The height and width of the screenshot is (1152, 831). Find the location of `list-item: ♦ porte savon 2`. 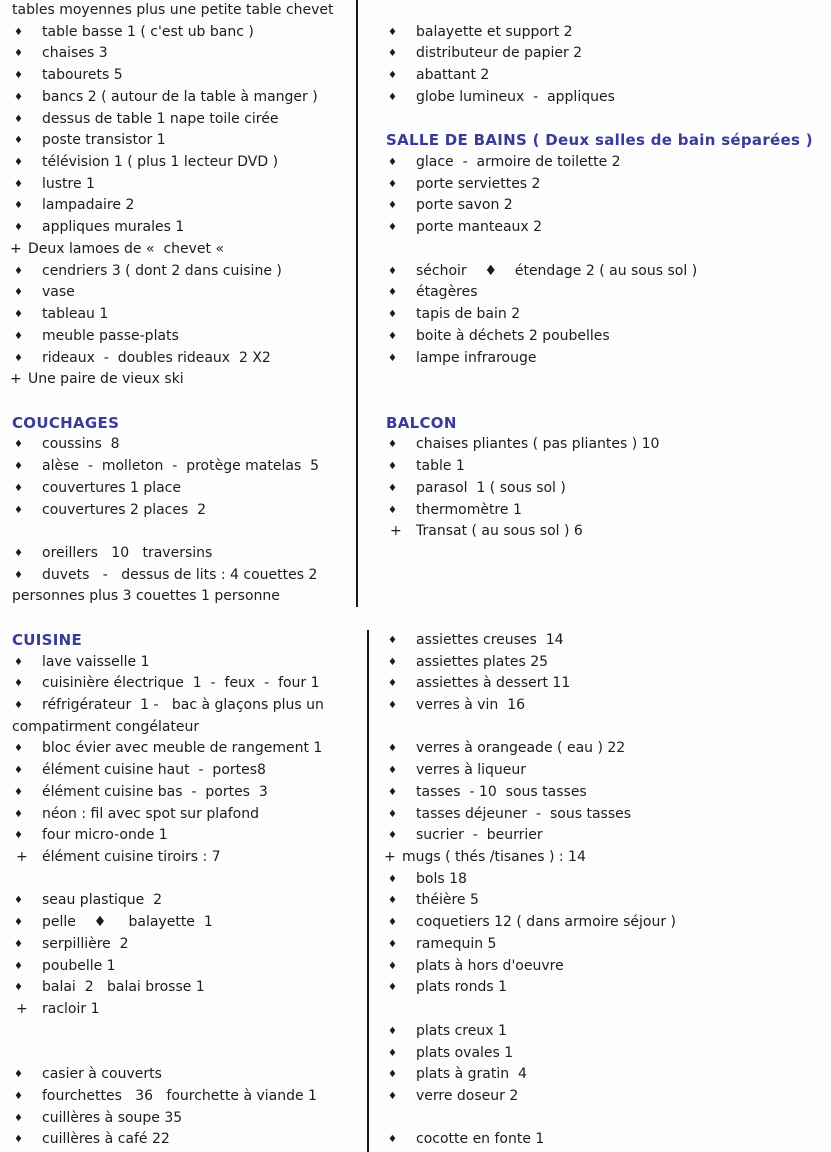

list-item: ♦ porte savon 2 is located at coordinates (604, 206).